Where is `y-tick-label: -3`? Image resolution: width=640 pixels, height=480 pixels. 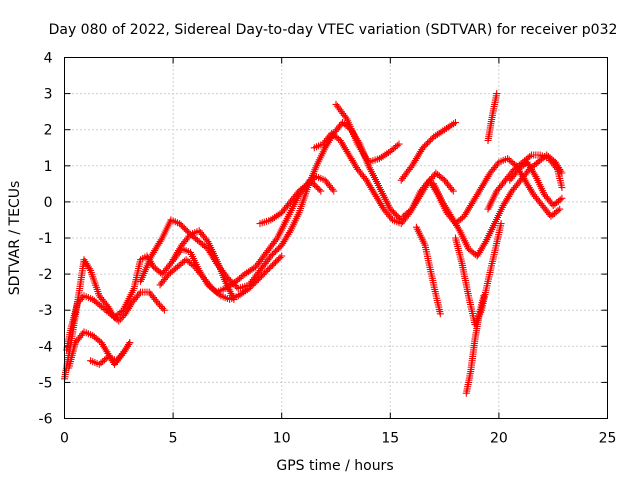 y-tick-label: -3 is located at coordinates (46, 311).